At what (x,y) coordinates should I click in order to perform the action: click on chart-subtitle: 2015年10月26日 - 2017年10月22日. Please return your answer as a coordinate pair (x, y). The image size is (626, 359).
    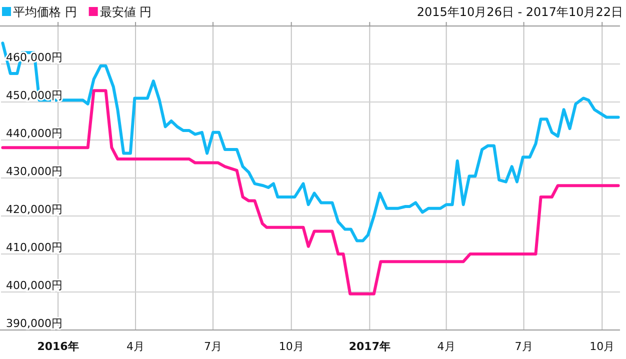
    Looking at the image, I should click on (519, 12).